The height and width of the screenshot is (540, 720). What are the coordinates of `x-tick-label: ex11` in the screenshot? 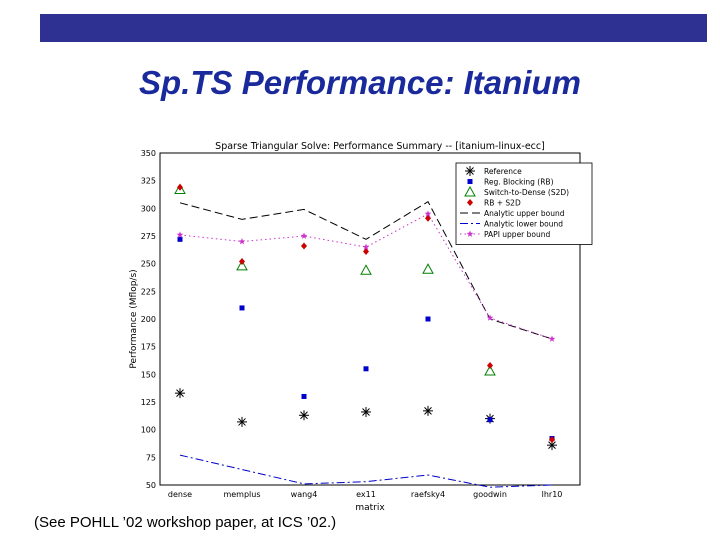 It's located at (366, 494).